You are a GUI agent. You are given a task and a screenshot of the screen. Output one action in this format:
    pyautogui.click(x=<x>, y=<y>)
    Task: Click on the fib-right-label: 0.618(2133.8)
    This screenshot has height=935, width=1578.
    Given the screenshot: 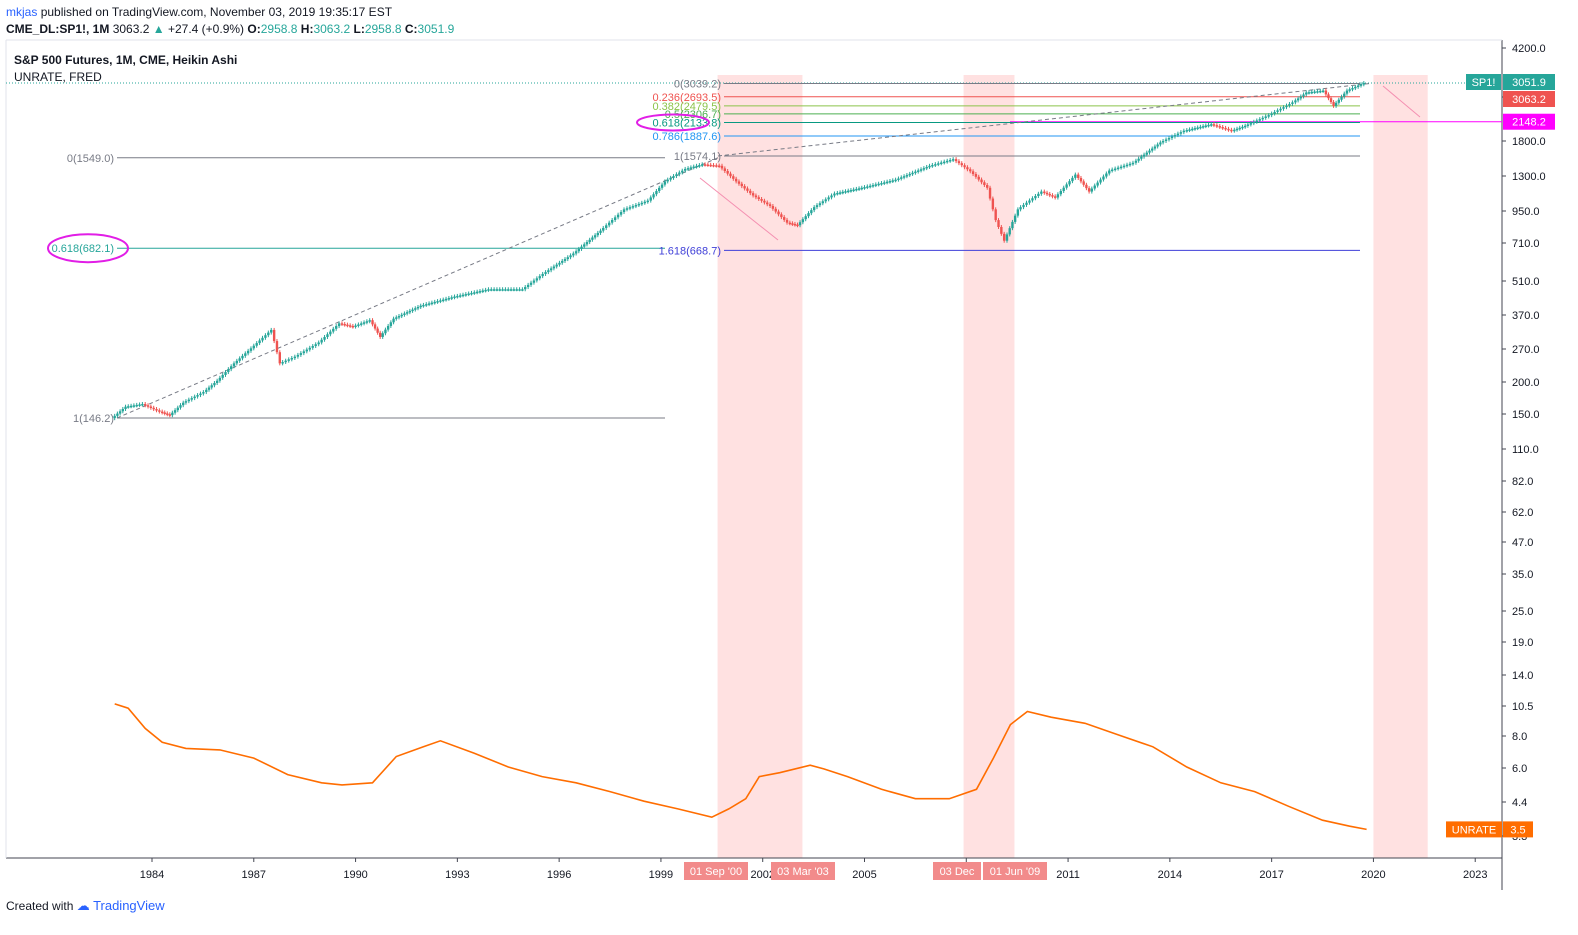 What is the action you would take?
    pyautogui.click(x=687, y=123)
    